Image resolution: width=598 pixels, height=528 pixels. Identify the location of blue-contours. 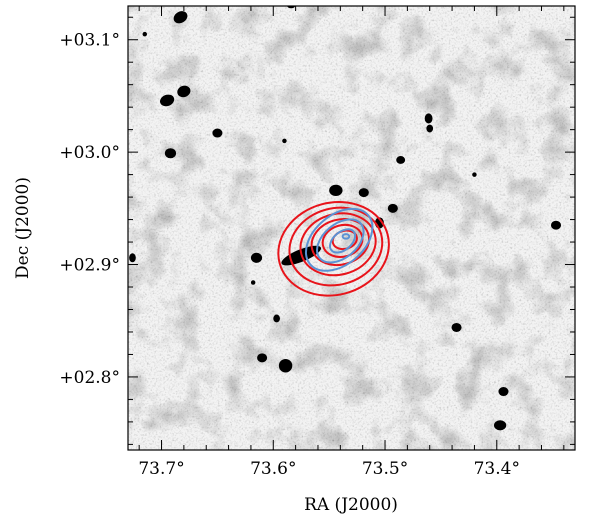
(339, 239).